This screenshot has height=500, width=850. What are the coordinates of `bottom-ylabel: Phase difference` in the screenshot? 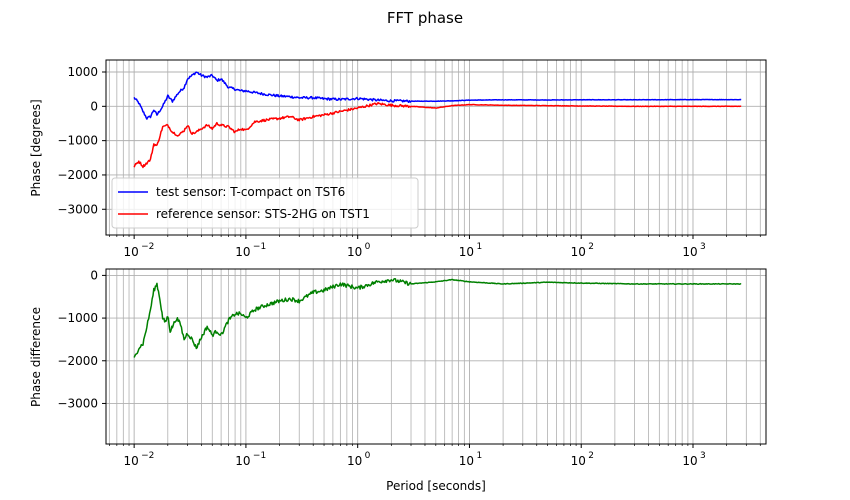 It's located at (36, 357).